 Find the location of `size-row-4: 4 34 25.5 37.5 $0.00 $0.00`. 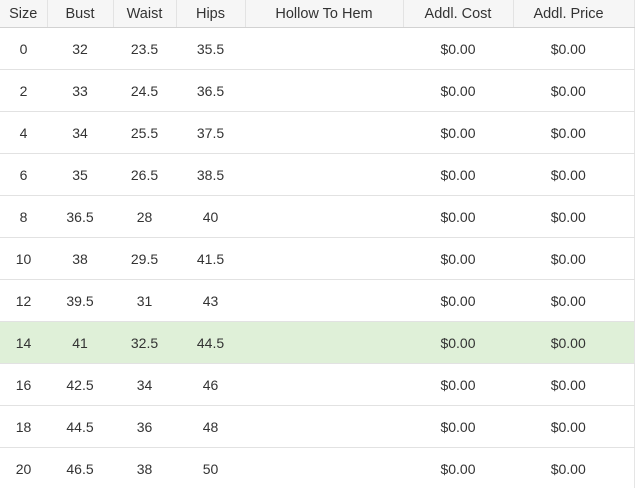

size-row-4: 4 34 25.5 37.5 $0.00 $0.00 is located at coordinates (317, 132).